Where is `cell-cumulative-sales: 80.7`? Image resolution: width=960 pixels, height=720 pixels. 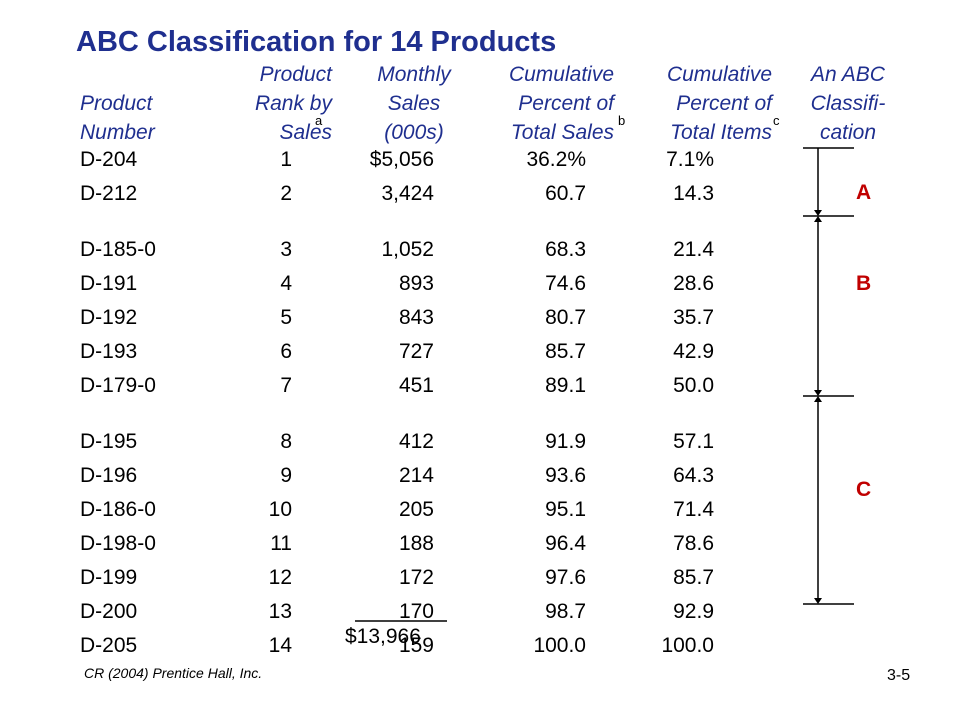 cell-cumulative-sales: 80.7 is located at coordinates (565, 317).